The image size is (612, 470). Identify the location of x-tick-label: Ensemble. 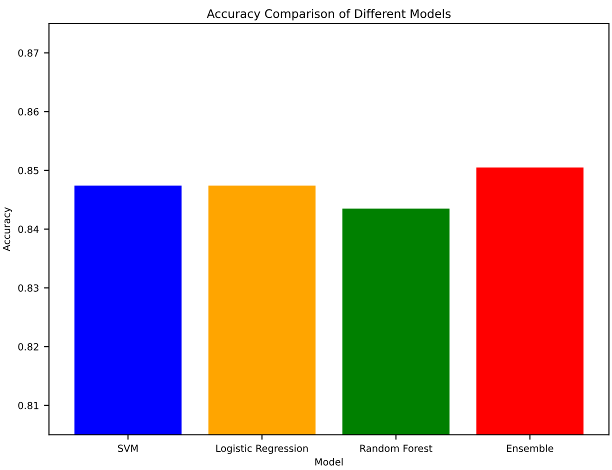
(530, 448).